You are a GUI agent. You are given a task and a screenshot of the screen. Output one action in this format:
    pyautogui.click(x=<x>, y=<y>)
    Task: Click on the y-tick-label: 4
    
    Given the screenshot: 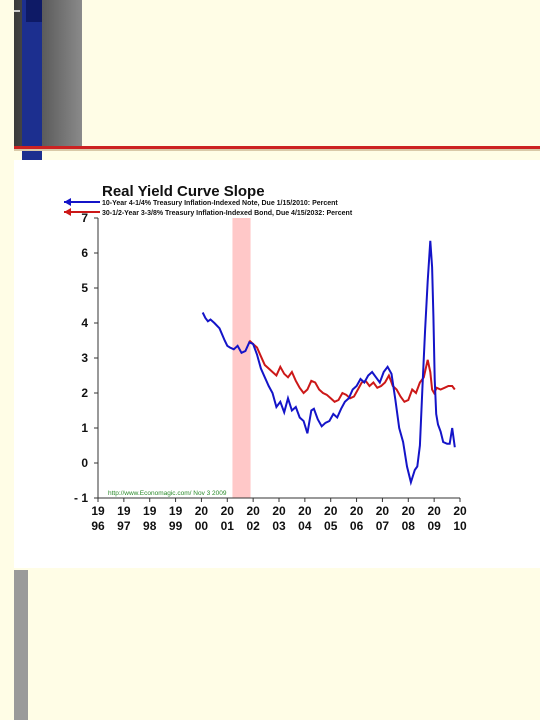 What is the action you would take?
    pyautogui.click(x=84, y=323)
    